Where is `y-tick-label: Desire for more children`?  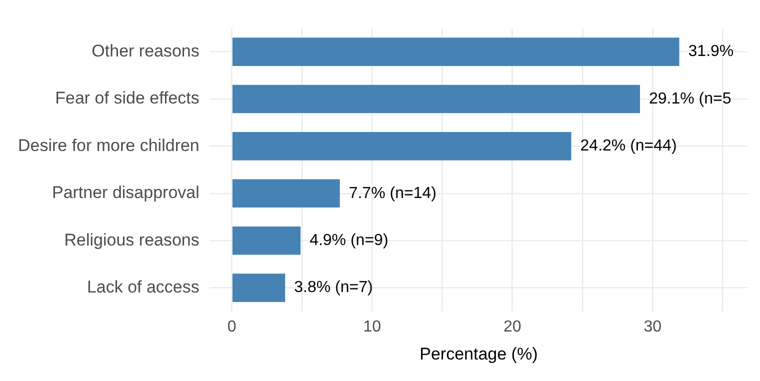
y-tick-label: Desire for more children is located at coordinates (109, 145).